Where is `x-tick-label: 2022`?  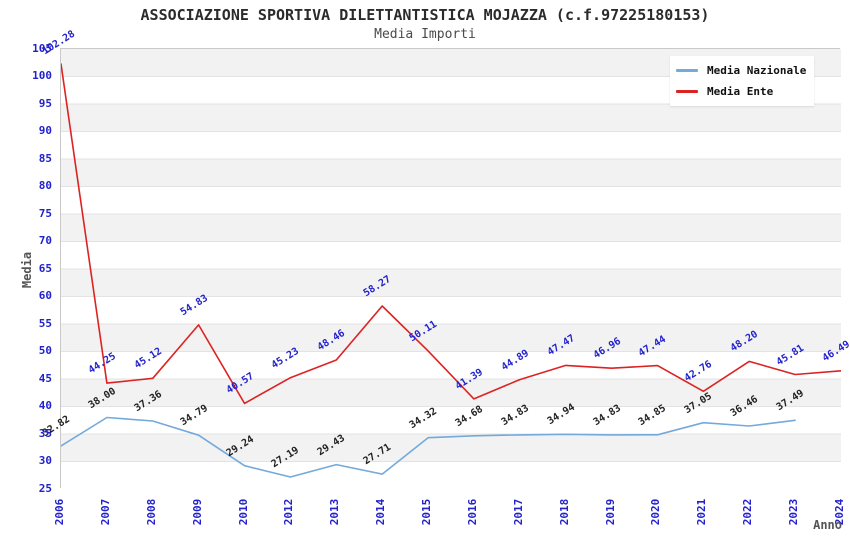 x-tick-label: 2022 is located at coordinates (748, 512).